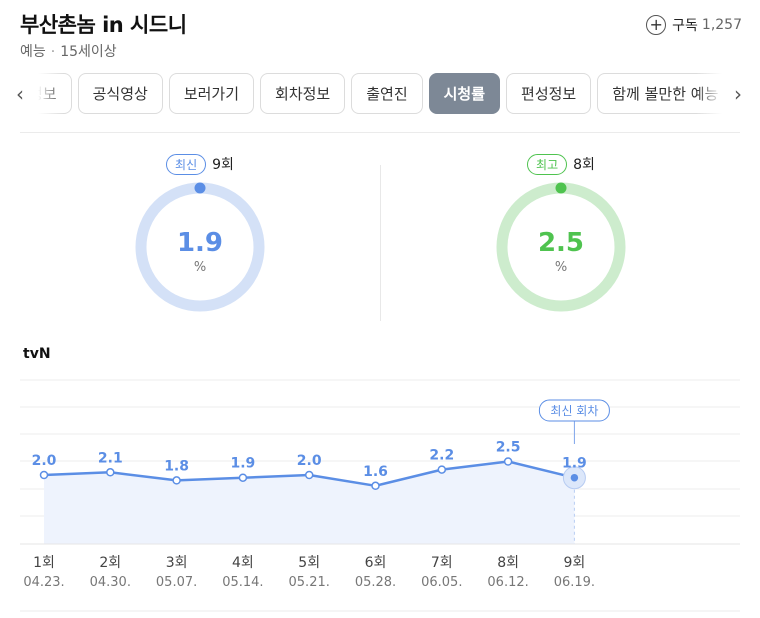  I want to click on data-label: 2.5, so click(508, 448).